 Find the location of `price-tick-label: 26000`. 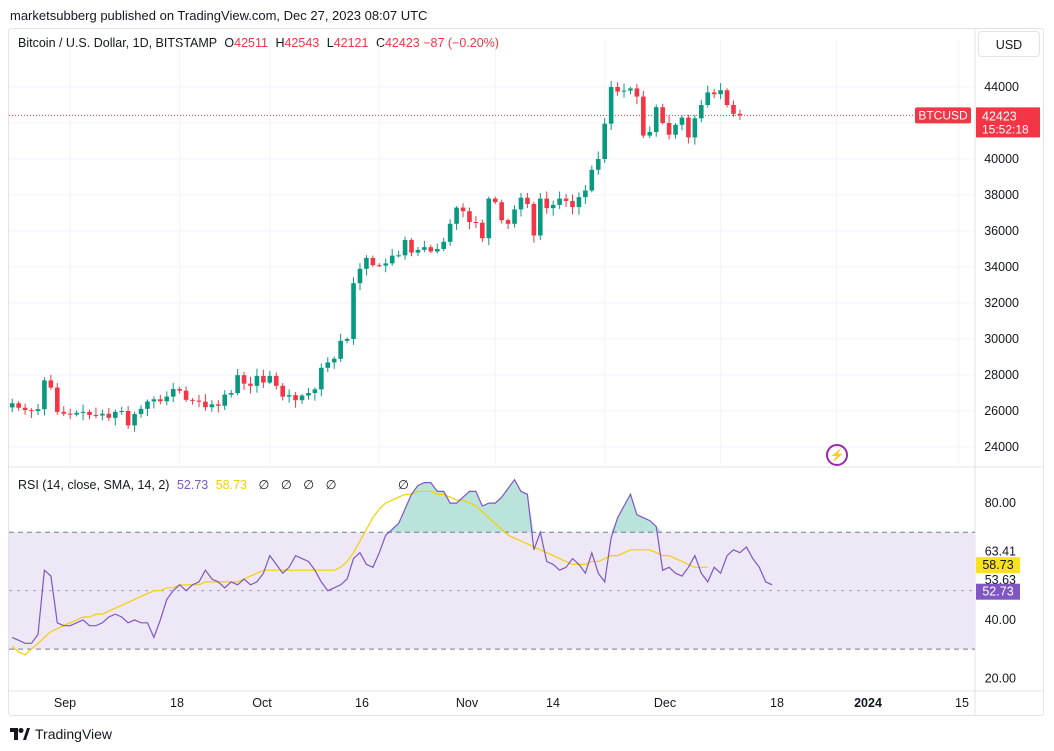

price-tick-label: 26000 is located at coordinates (1001, 411).